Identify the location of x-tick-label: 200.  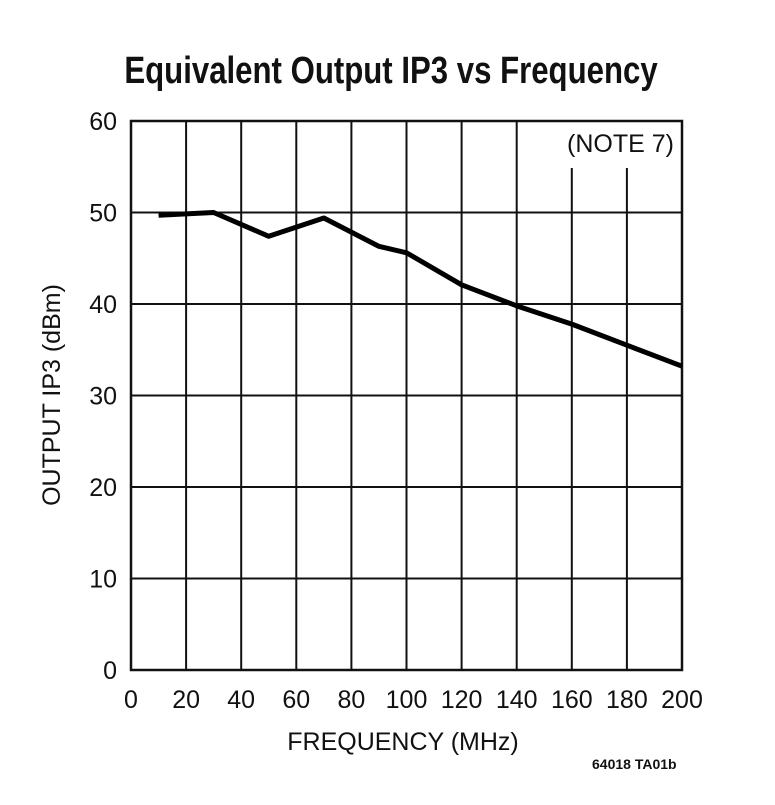
(682, 700).